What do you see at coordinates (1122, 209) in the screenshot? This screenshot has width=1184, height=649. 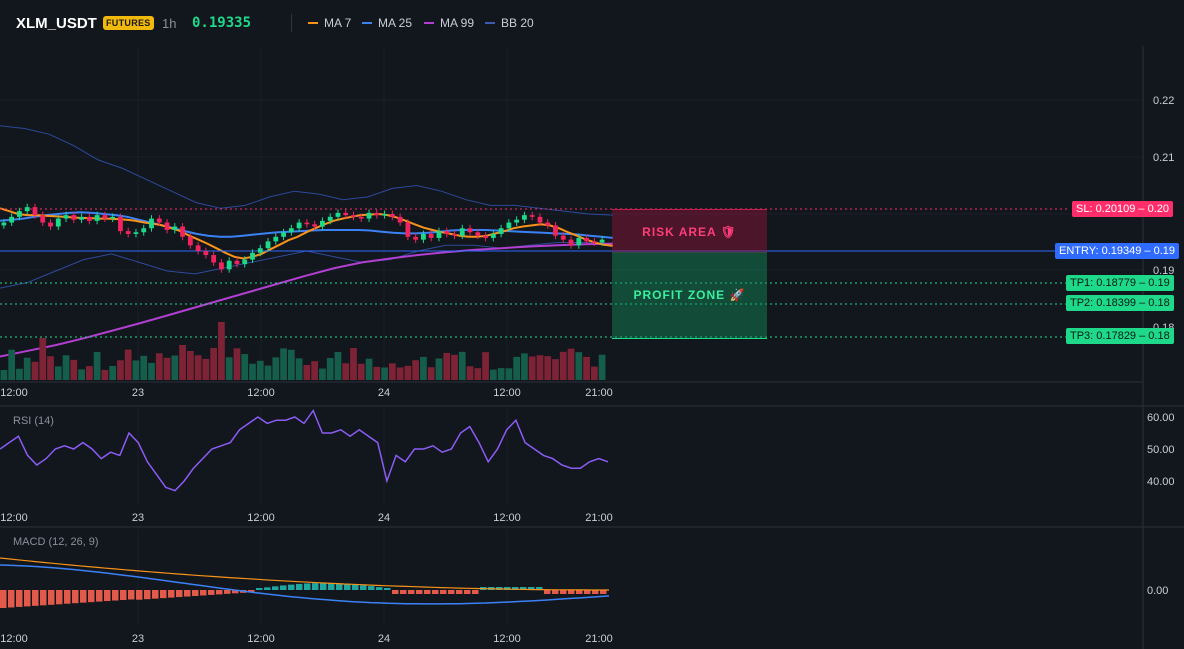 I see `sl-tag: SL: 0.20109 – 0.20` at bounding box center [1122, 209].